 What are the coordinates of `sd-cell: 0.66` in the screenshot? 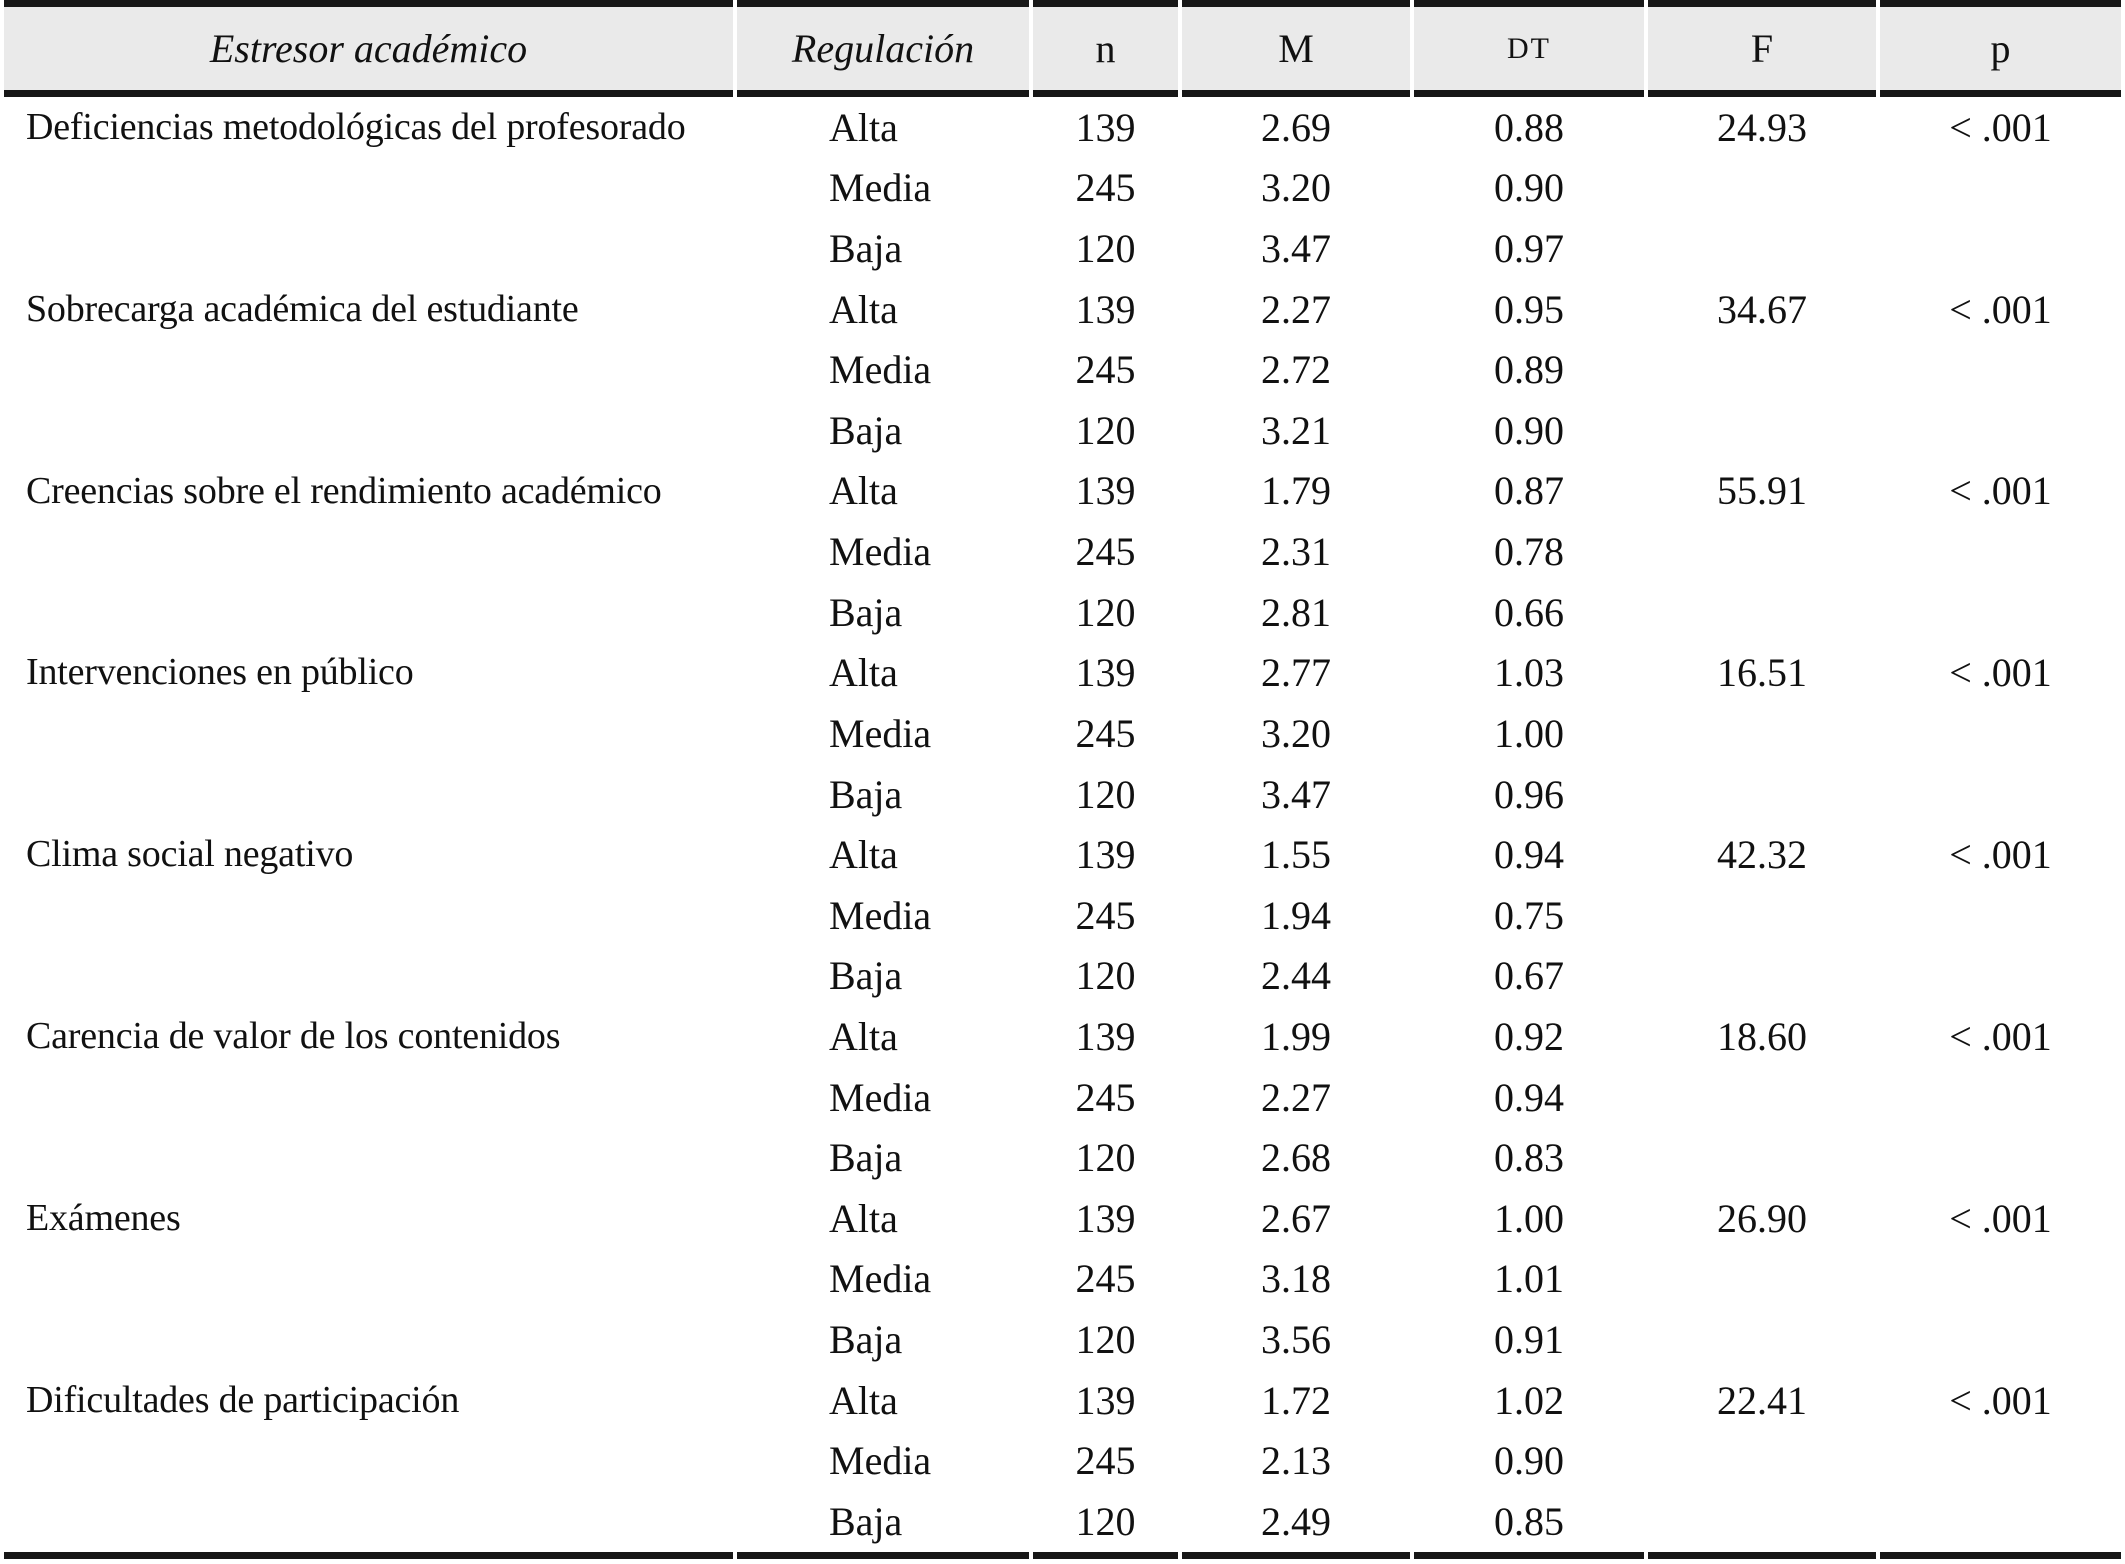 It's located at (1529, 612).